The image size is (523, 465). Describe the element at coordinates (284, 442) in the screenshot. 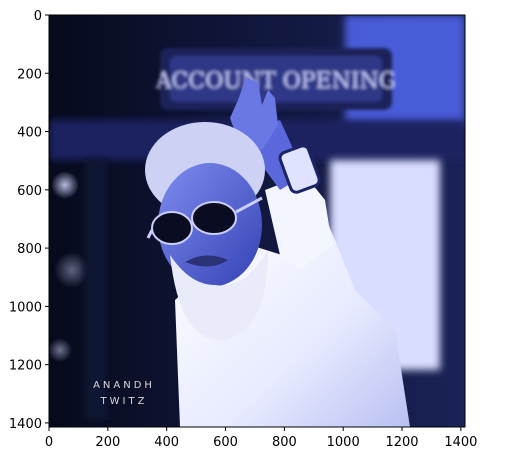

I see `x-tick-label: 800` at that location.